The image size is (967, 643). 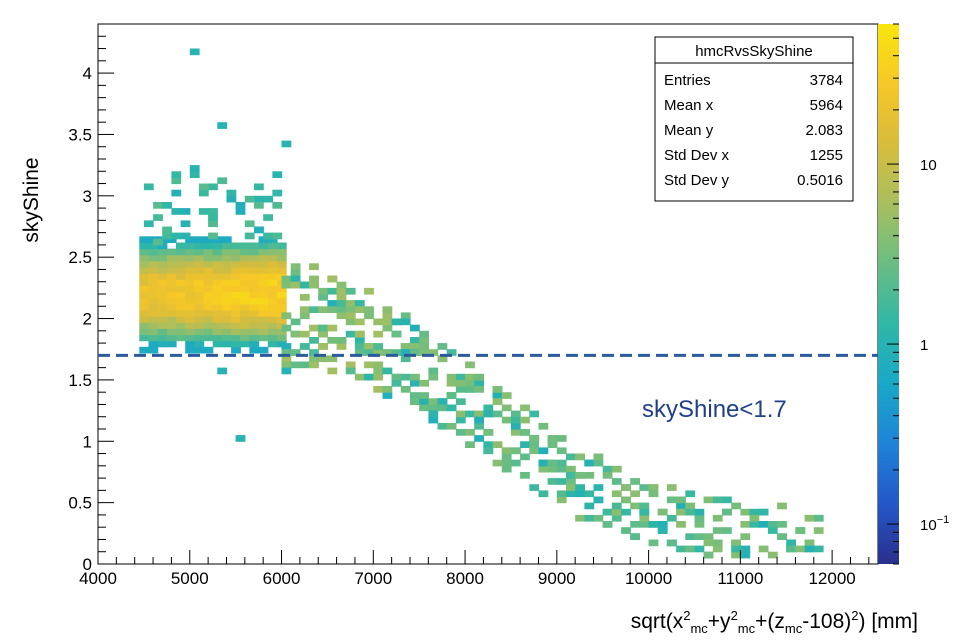 What do you see at coordinates (826, 105) in the screenshot?
I see `stats-row-value: 5964` at bounding box center [826, 105].